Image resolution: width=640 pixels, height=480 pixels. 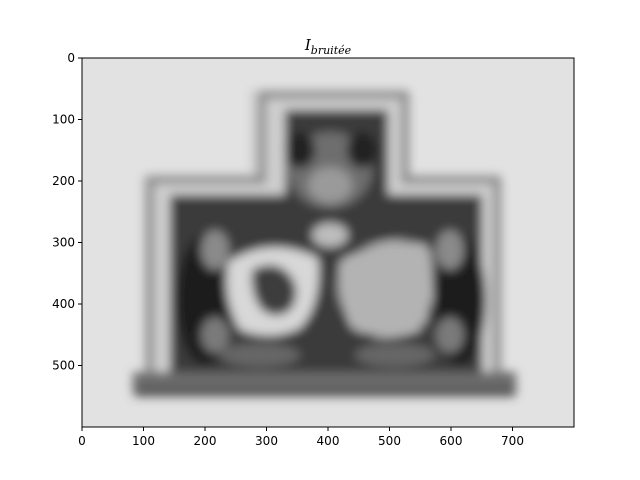 I want to click on y-tick-label: 0, so click(x=71, y=58).